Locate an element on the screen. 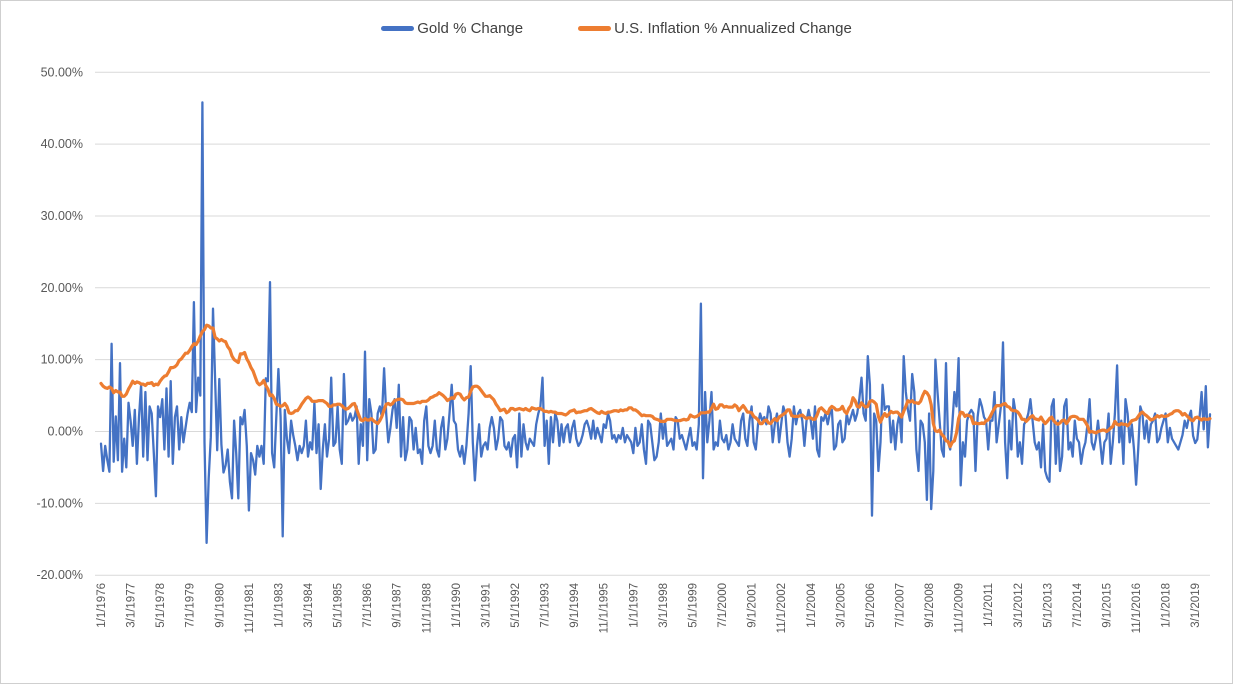  x-axis-tick-label: 1/1/2018 is located at coordinates (1167, 605).